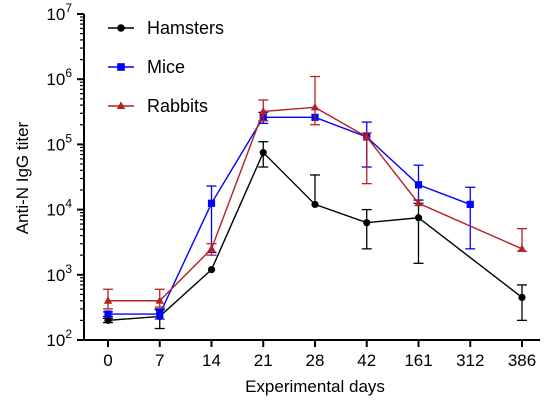  I want to click on legend-item-rabbits: Rabbits, so click(158, 106).